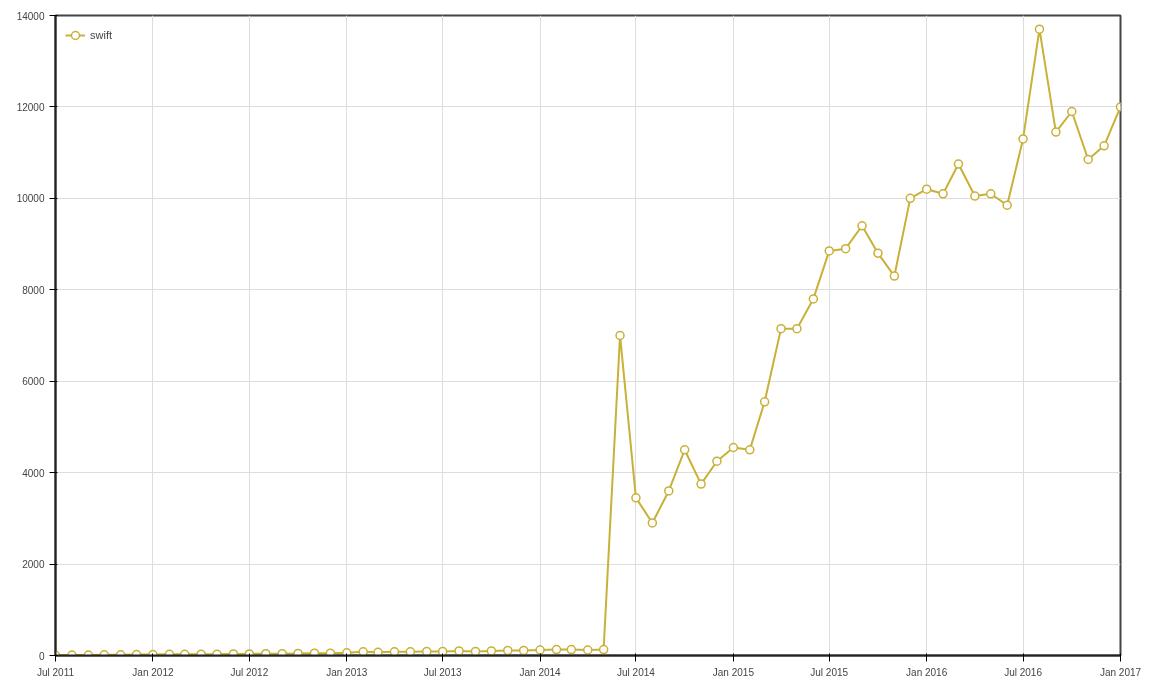  I want to click on y-tick-label: 14000, so click(30, 16).